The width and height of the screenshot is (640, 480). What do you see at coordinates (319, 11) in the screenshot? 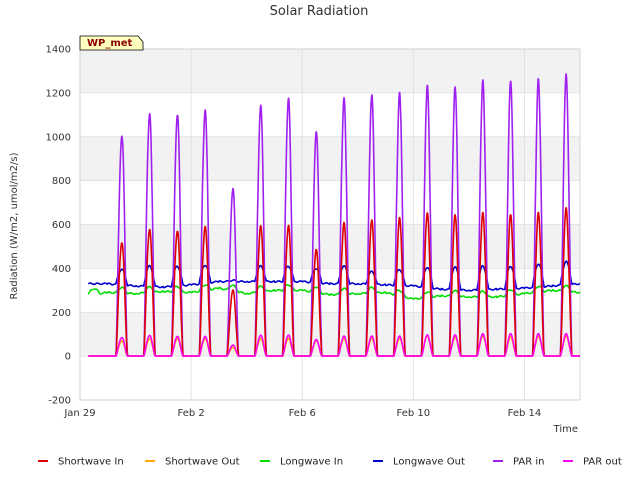
I see `chart-title: Solar Radiation` at bounding box center [319, 11].